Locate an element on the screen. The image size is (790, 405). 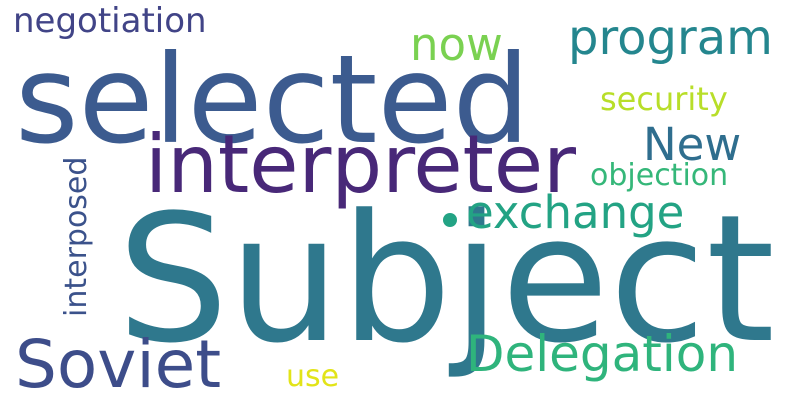
word-program: program is located at coordinates (670, 38).